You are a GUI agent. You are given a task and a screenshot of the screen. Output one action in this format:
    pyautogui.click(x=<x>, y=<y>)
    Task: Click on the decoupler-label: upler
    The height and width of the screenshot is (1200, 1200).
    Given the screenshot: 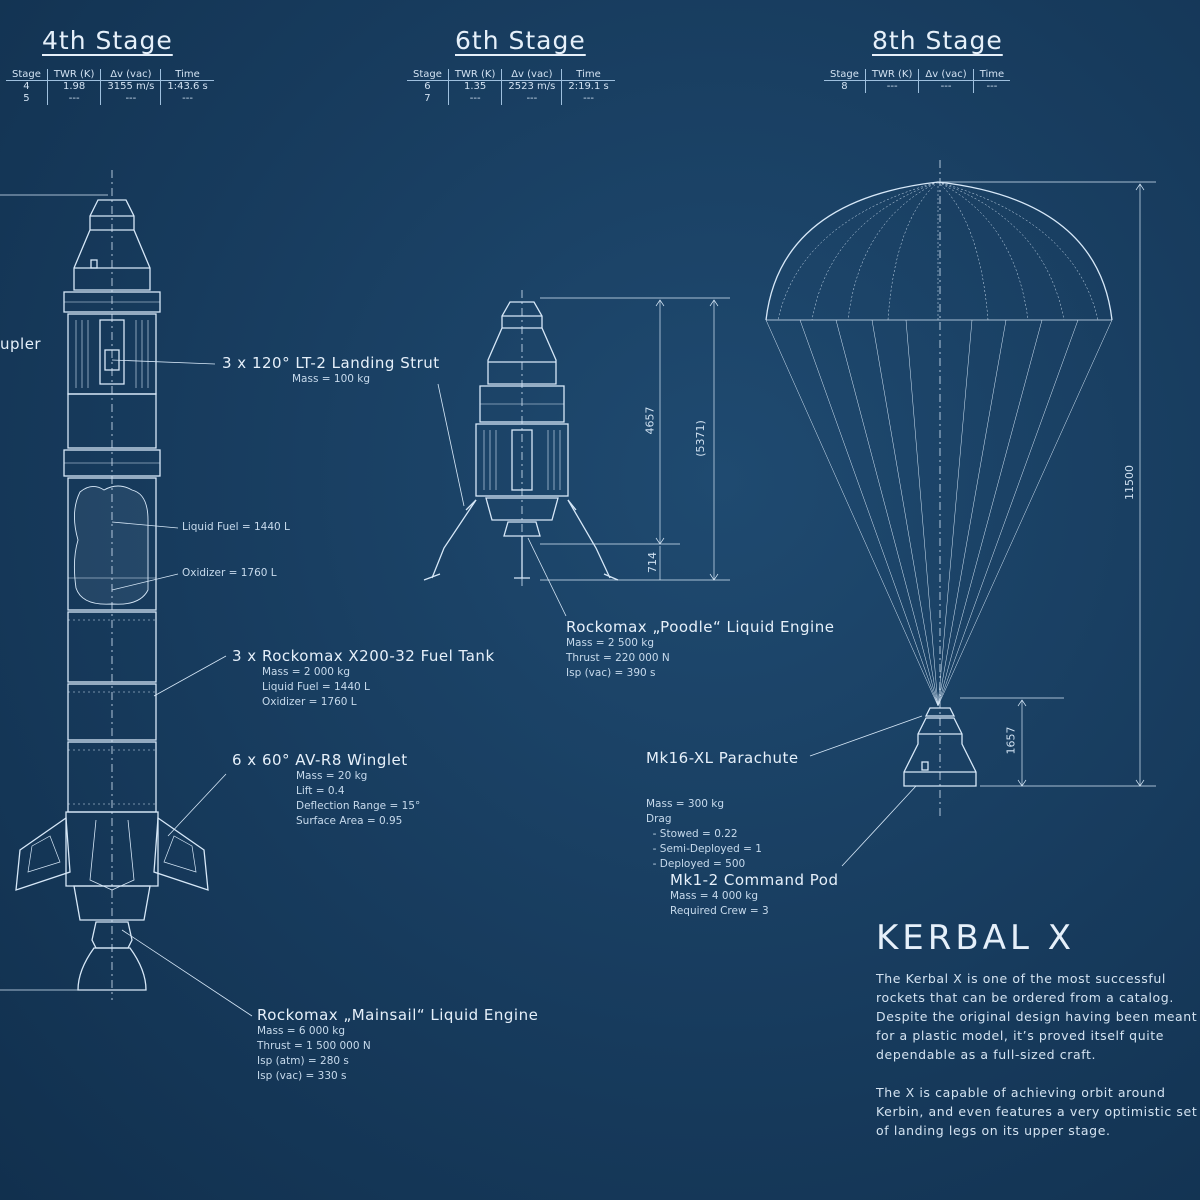 What is the action you would take?
    pyautogui.click(x=21, y=344)
    